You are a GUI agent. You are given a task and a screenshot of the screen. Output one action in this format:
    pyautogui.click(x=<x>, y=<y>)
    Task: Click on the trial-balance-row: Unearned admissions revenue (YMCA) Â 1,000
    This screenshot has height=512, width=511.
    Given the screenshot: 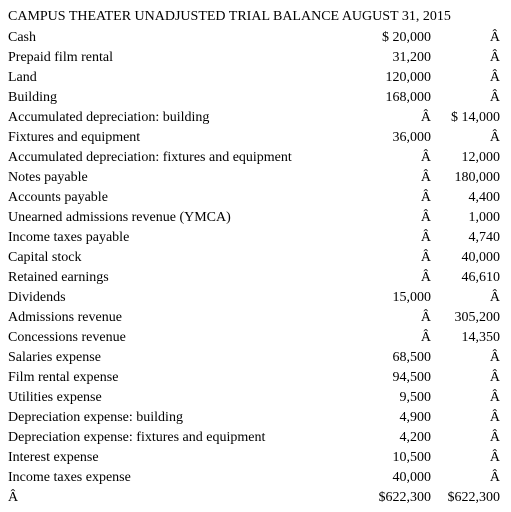 What is the action you would take?
    pyautogui.click(x=255, y=218)
    